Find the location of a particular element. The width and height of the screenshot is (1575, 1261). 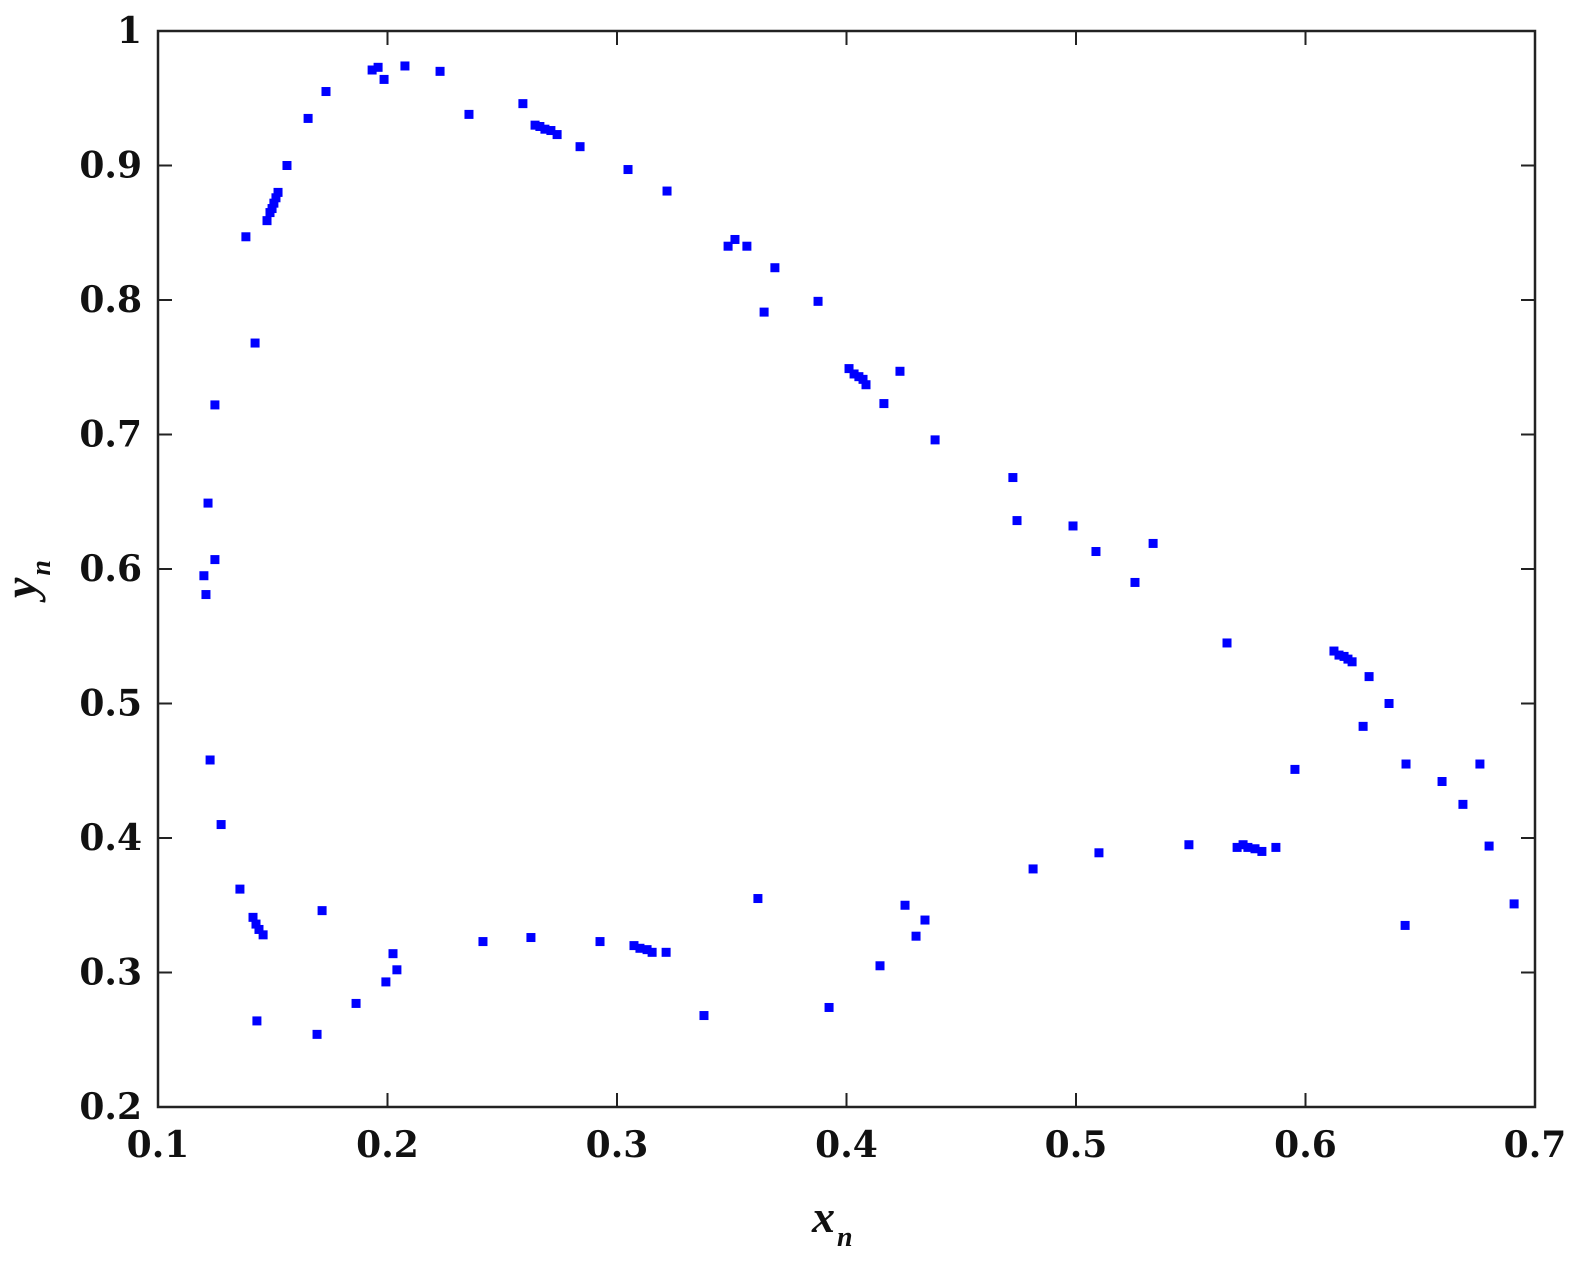

x-tick-label: 0.4 is located at coordinates (846, 1145).